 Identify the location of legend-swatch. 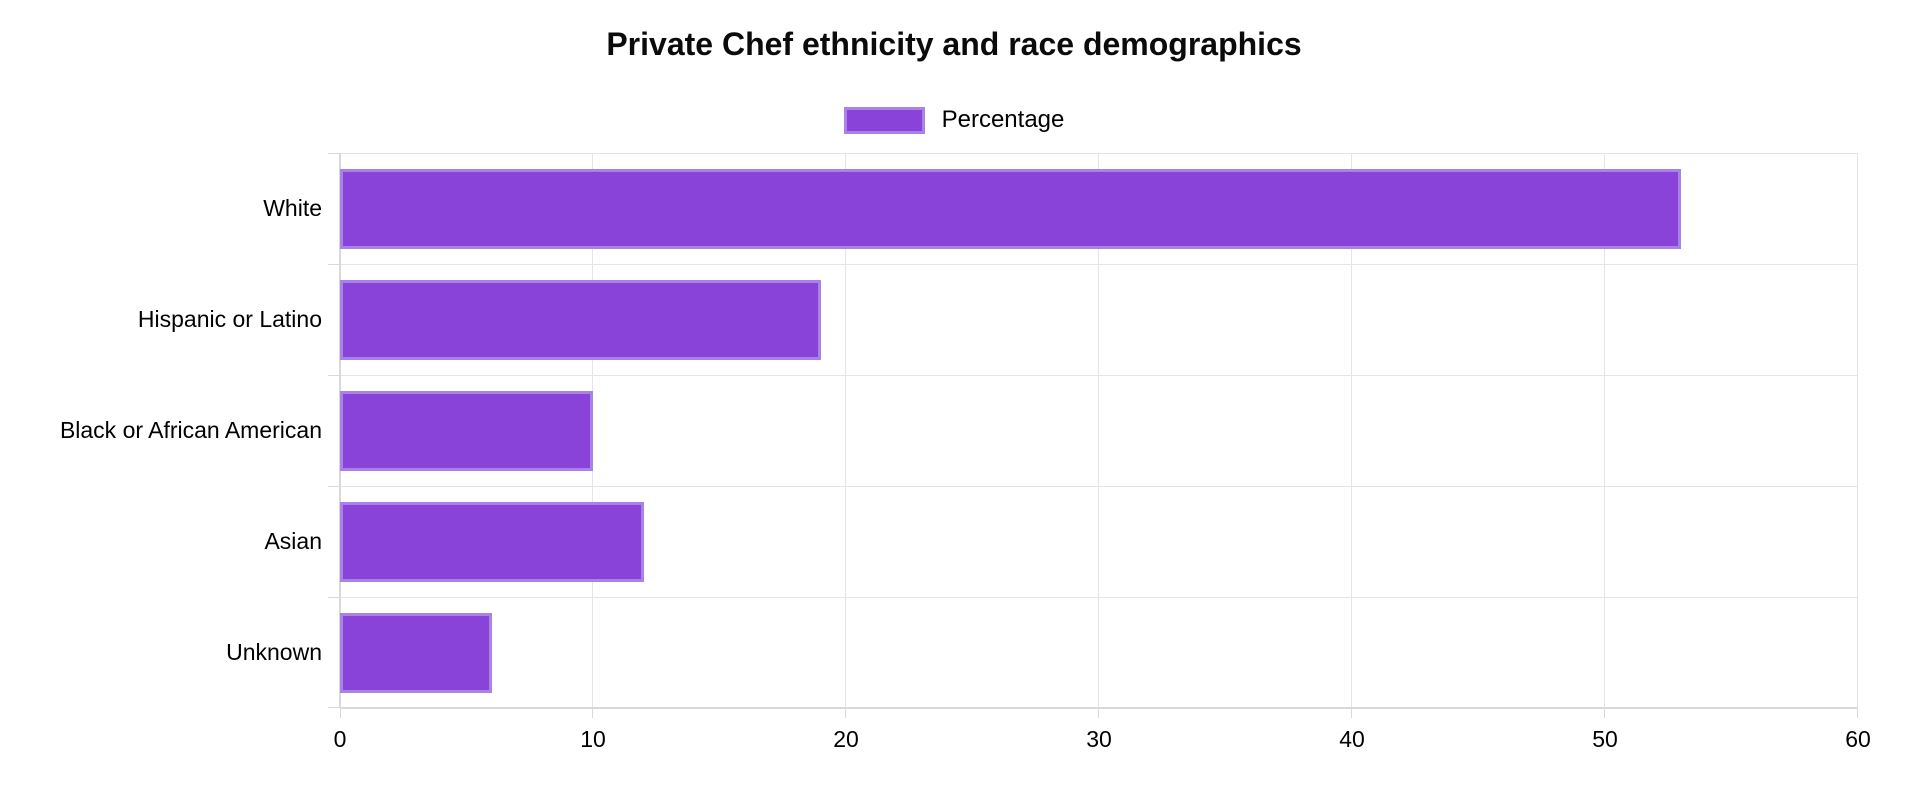
(884, 120).